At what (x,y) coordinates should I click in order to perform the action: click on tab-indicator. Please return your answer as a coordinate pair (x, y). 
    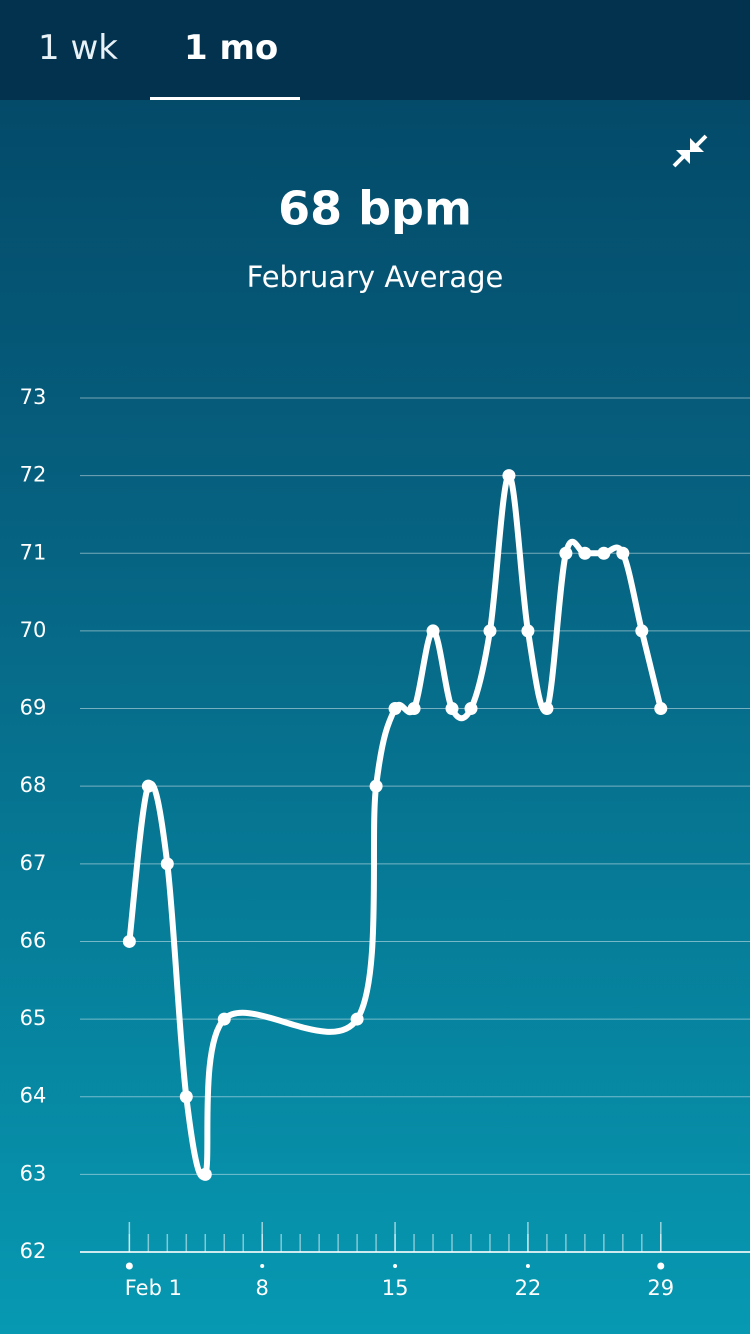
    Looking at the image, I should click on (225, 98).